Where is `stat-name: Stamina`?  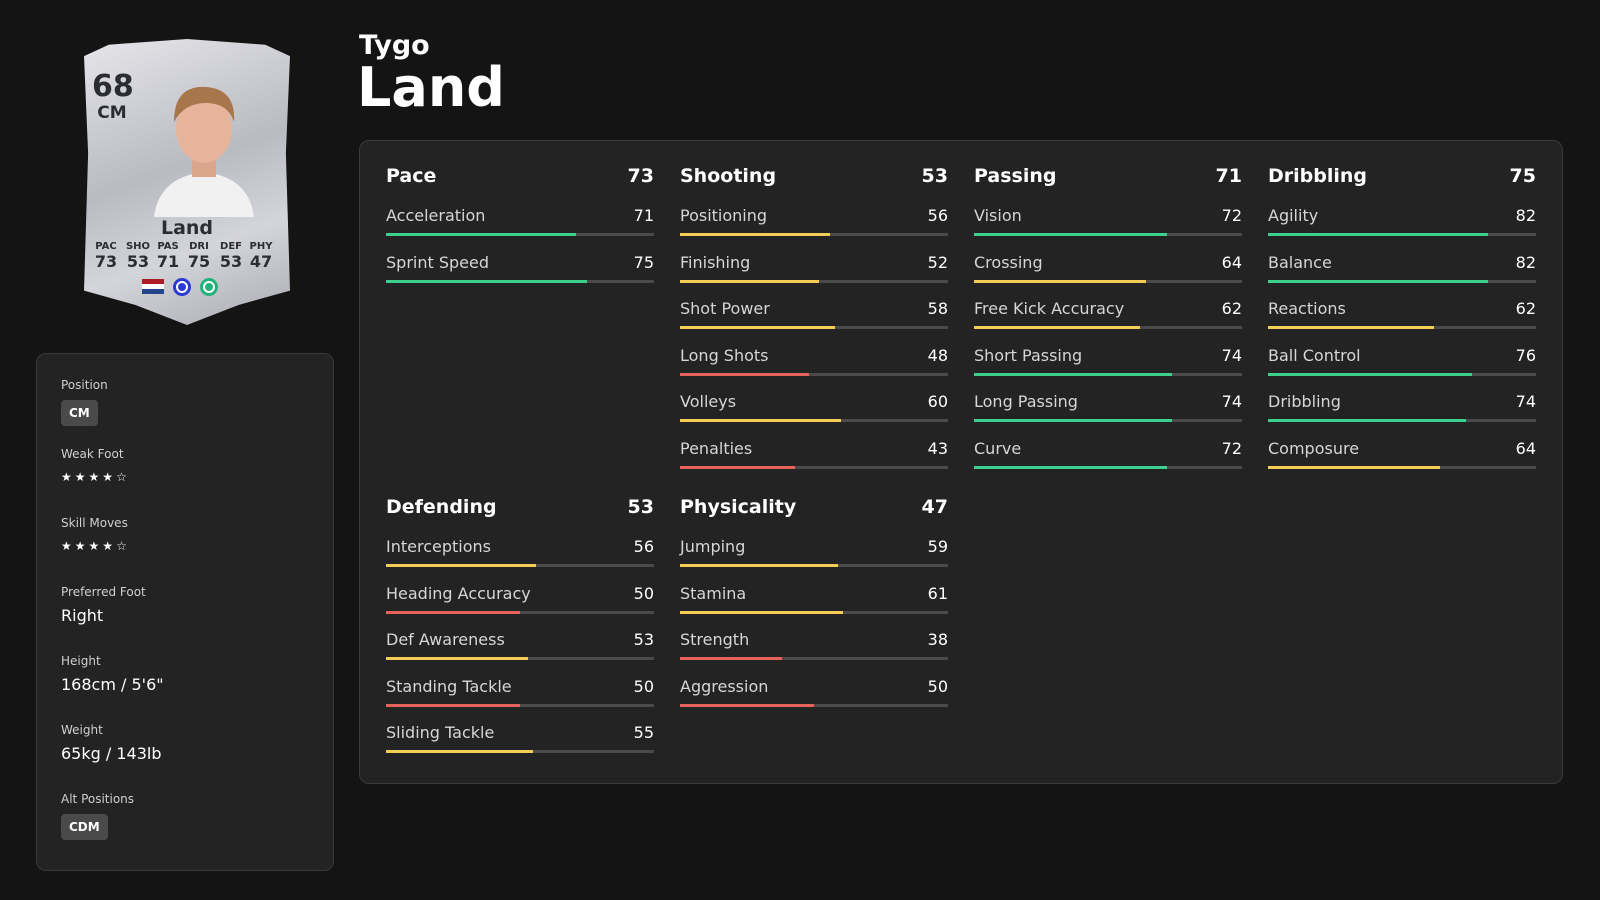 stat-name: Stamina is located at coordinates (713, 593).